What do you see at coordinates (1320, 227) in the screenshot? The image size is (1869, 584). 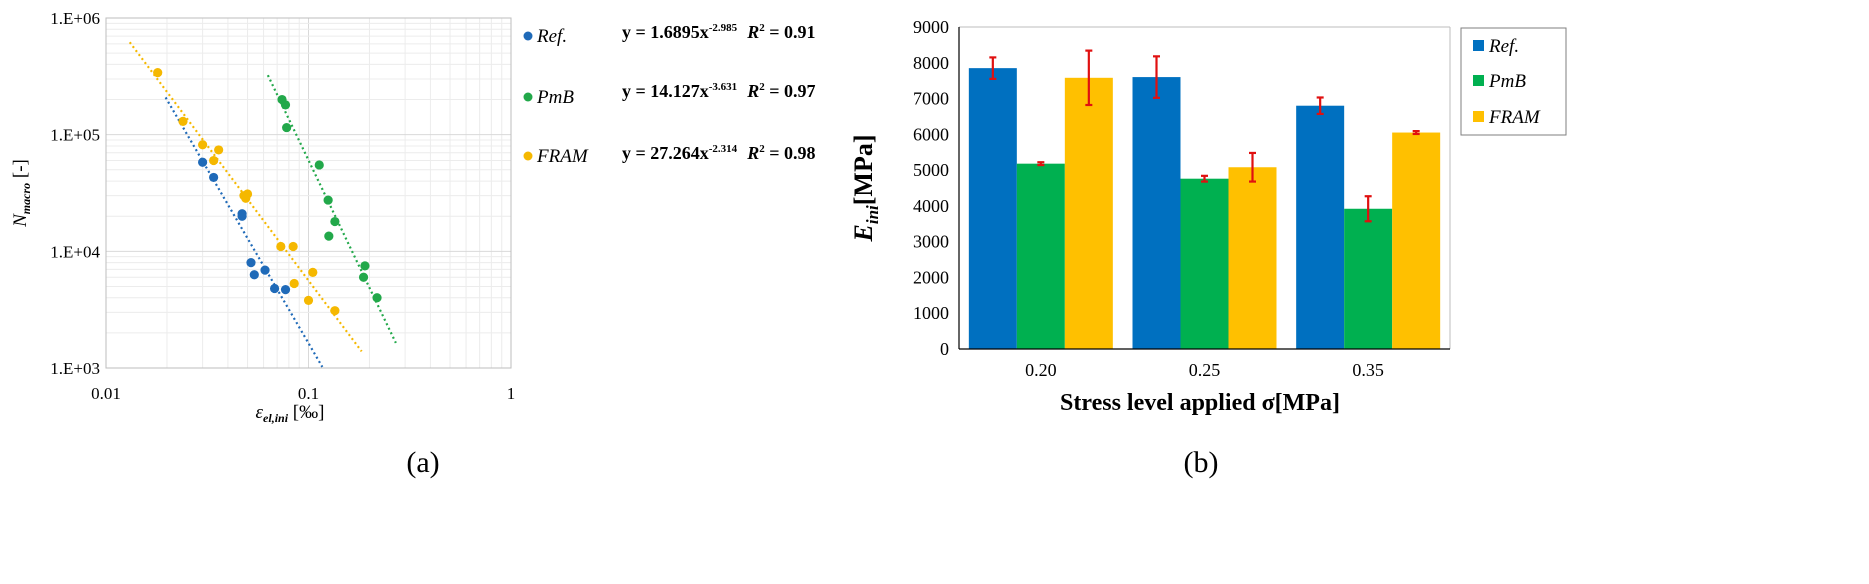 I see `bar-ref-0.35` at bounding box center [1320, 227].